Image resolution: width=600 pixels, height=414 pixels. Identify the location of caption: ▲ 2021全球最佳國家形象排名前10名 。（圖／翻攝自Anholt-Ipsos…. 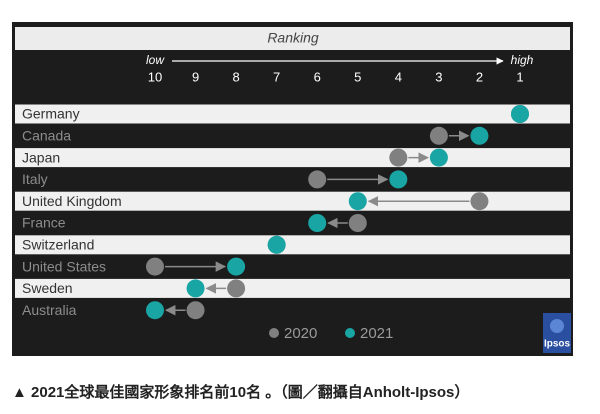
(240, 392).